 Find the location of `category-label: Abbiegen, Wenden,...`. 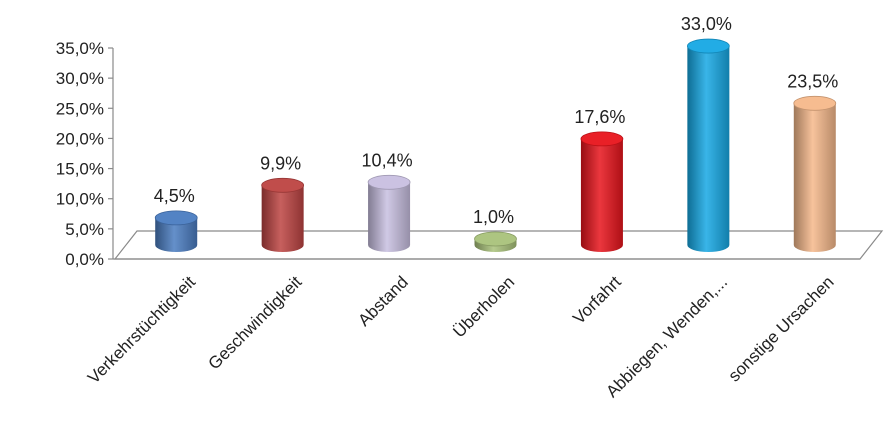

category-label: Abbiegen, Wenden,... is located at coordinates (666, 336).